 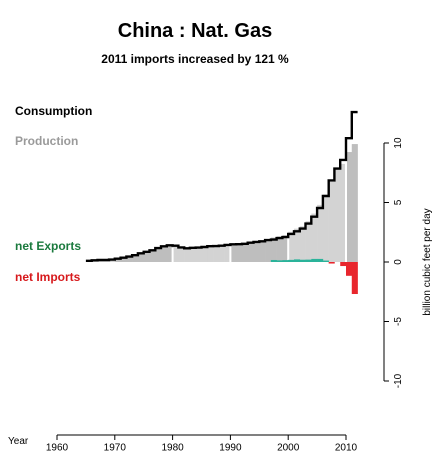 I want to click on net-imports-bar-2011, so click(x=354, y=278).